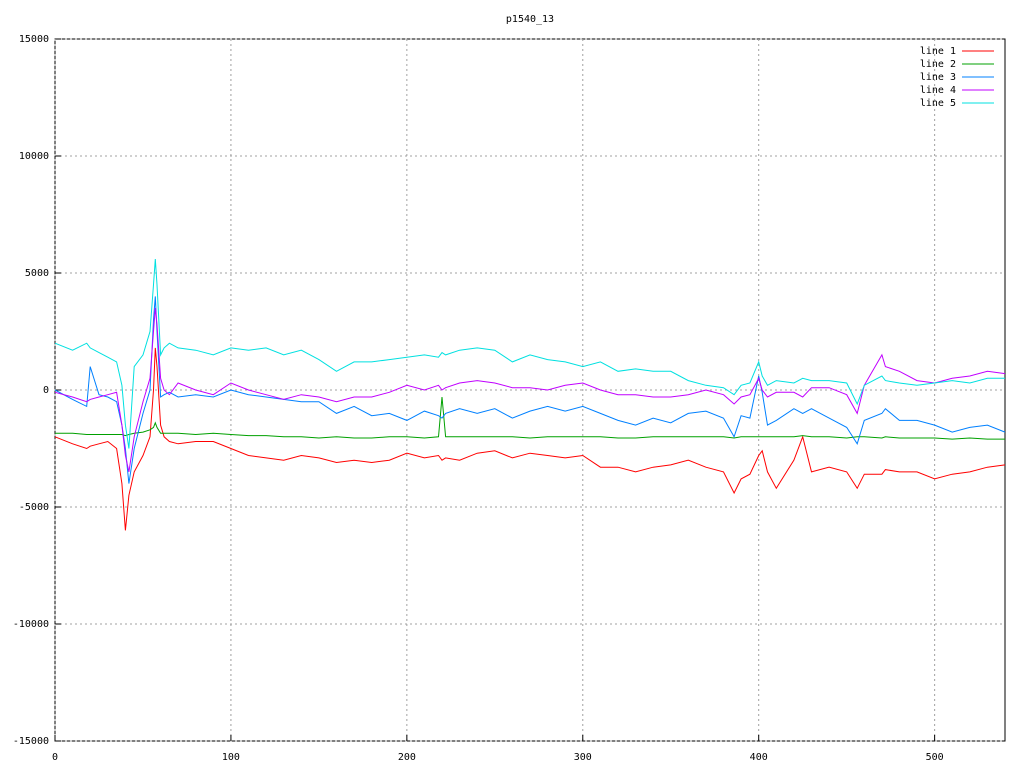 Image resolution: width=1024 pixels, height=768 pixels. I want to click on data-line, so click(530, 418).